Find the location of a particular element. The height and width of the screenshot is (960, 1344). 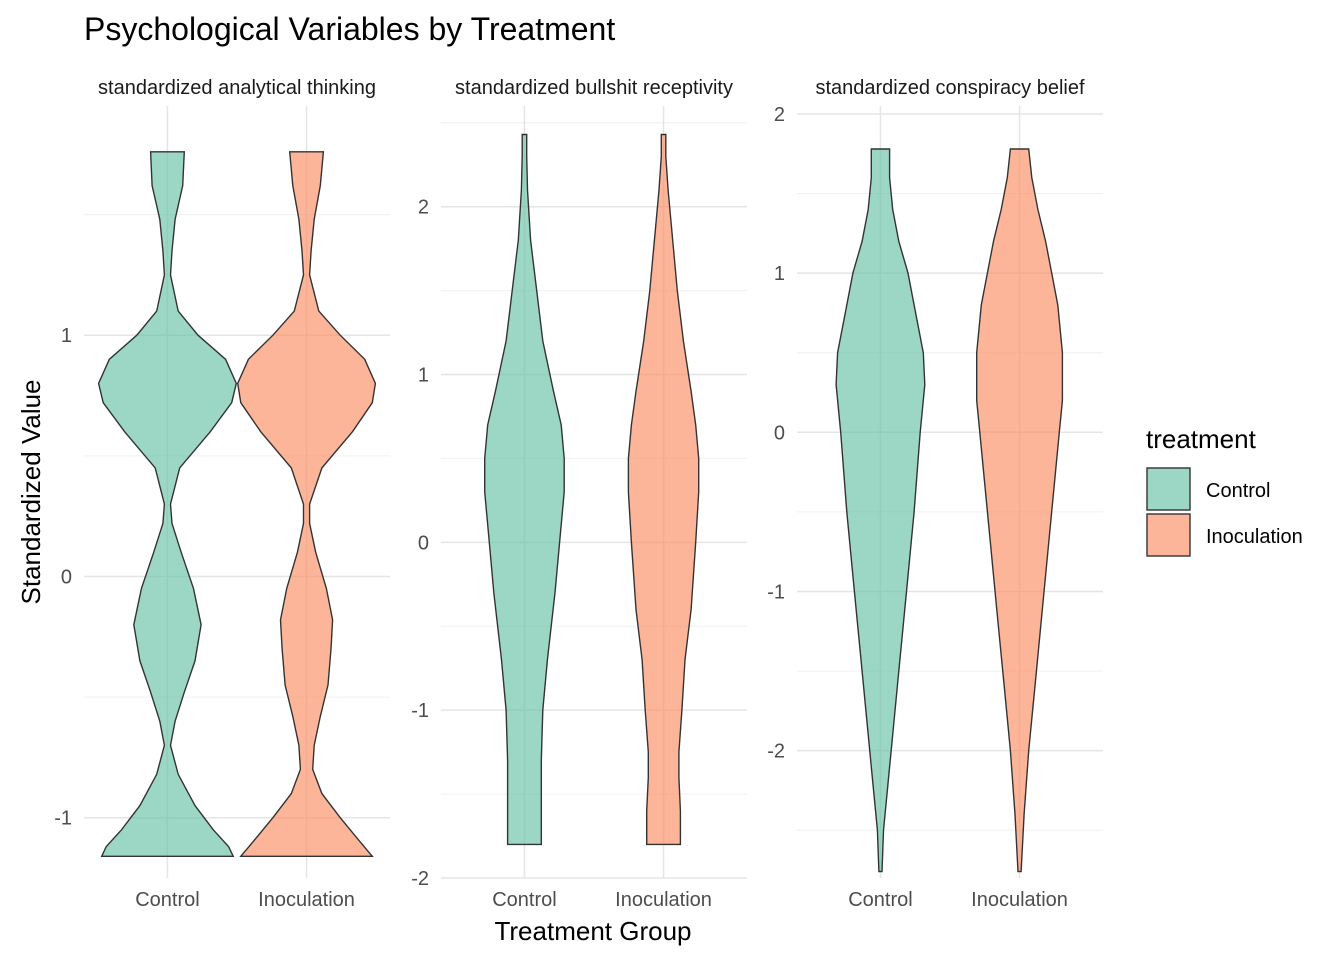

legend-swatch-inoculation is located at coordinates (1168, 535).